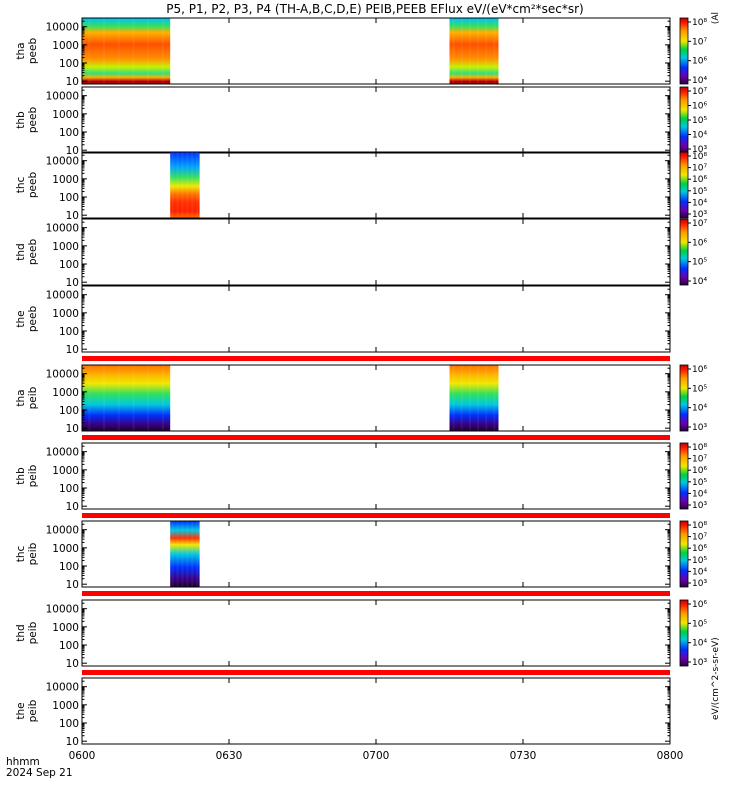 The height and width of the screenshot is (800, 750). I want to click on x-tick-label: 0730, so click(523, 756).